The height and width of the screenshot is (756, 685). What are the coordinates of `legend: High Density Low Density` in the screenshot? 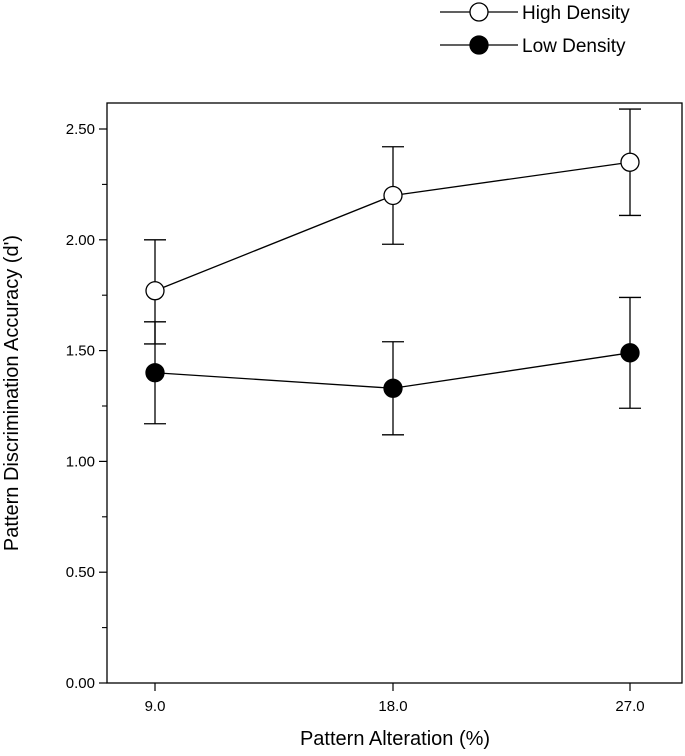 It's located at (535, 29).